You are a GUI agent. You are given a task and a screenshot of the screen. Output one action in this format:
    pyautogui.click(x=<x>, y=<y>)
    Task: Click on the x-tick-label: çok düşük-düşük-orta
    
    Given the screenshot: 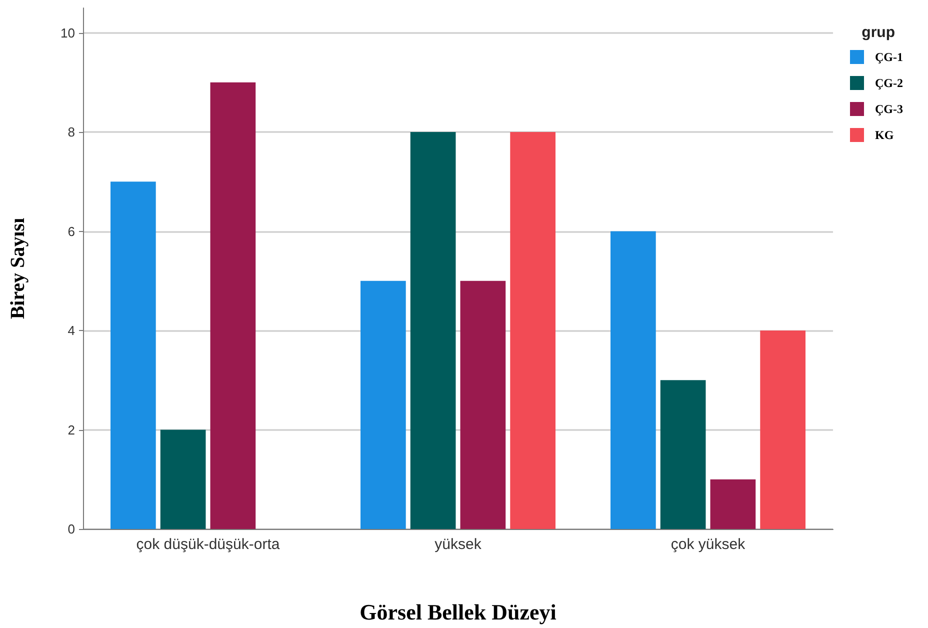 What is the action you would take?
    pyautogui.click(x=208, y=544)
    